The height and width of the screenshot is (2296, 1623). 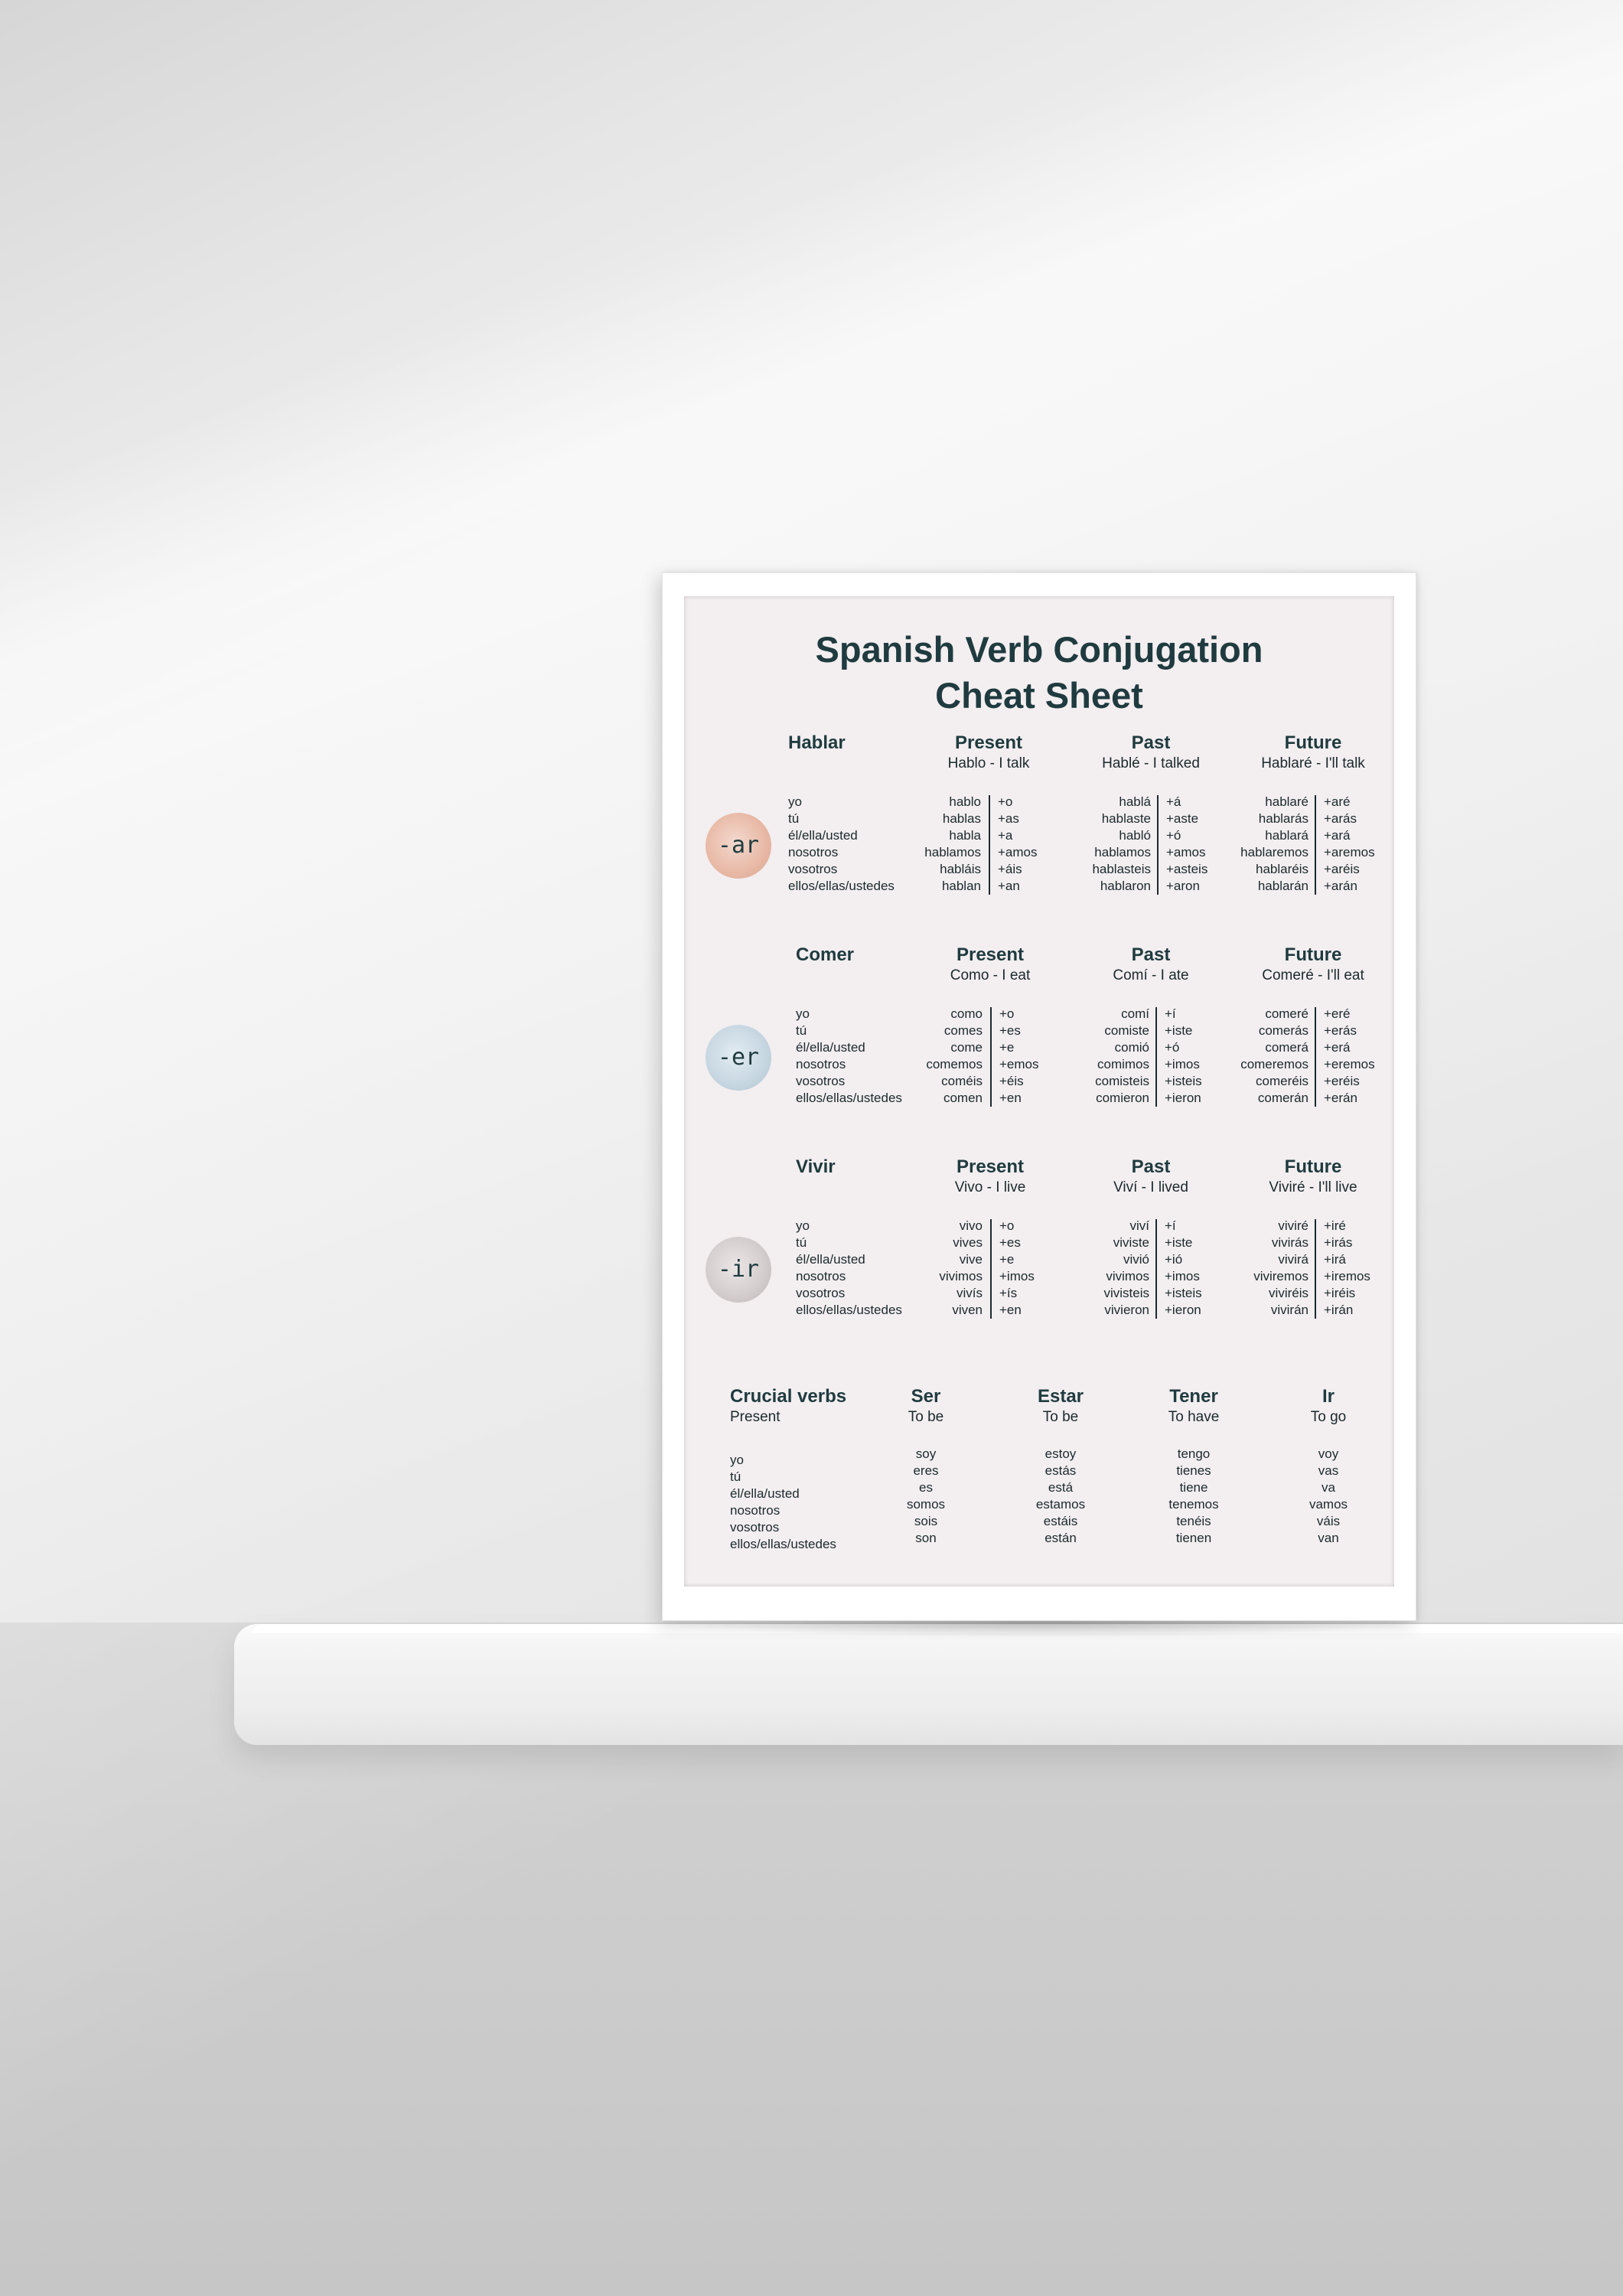 I want to click on form: comeréis, so click(x=1283, y=1081).